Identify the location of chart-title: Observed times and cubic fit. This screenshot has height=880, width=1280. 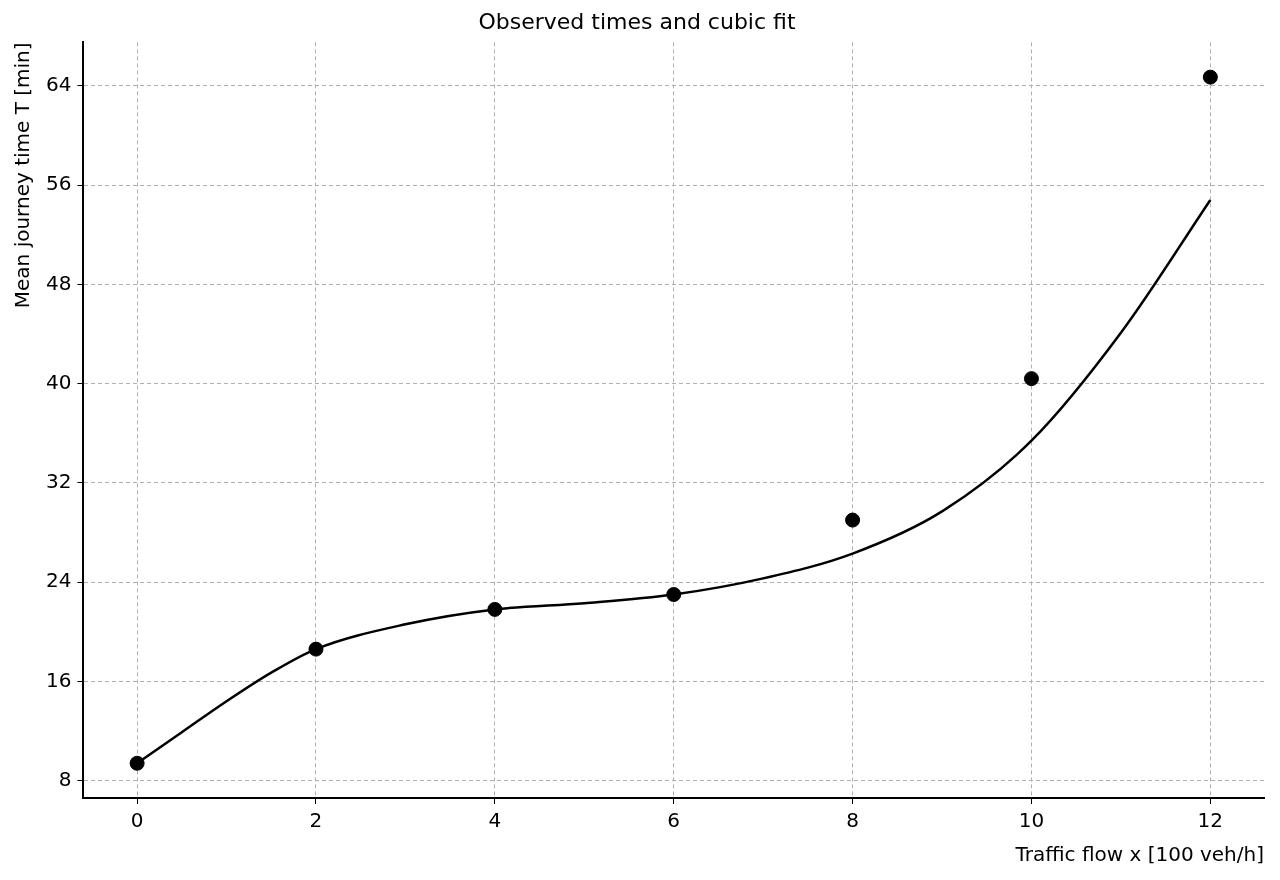
(637, 21).